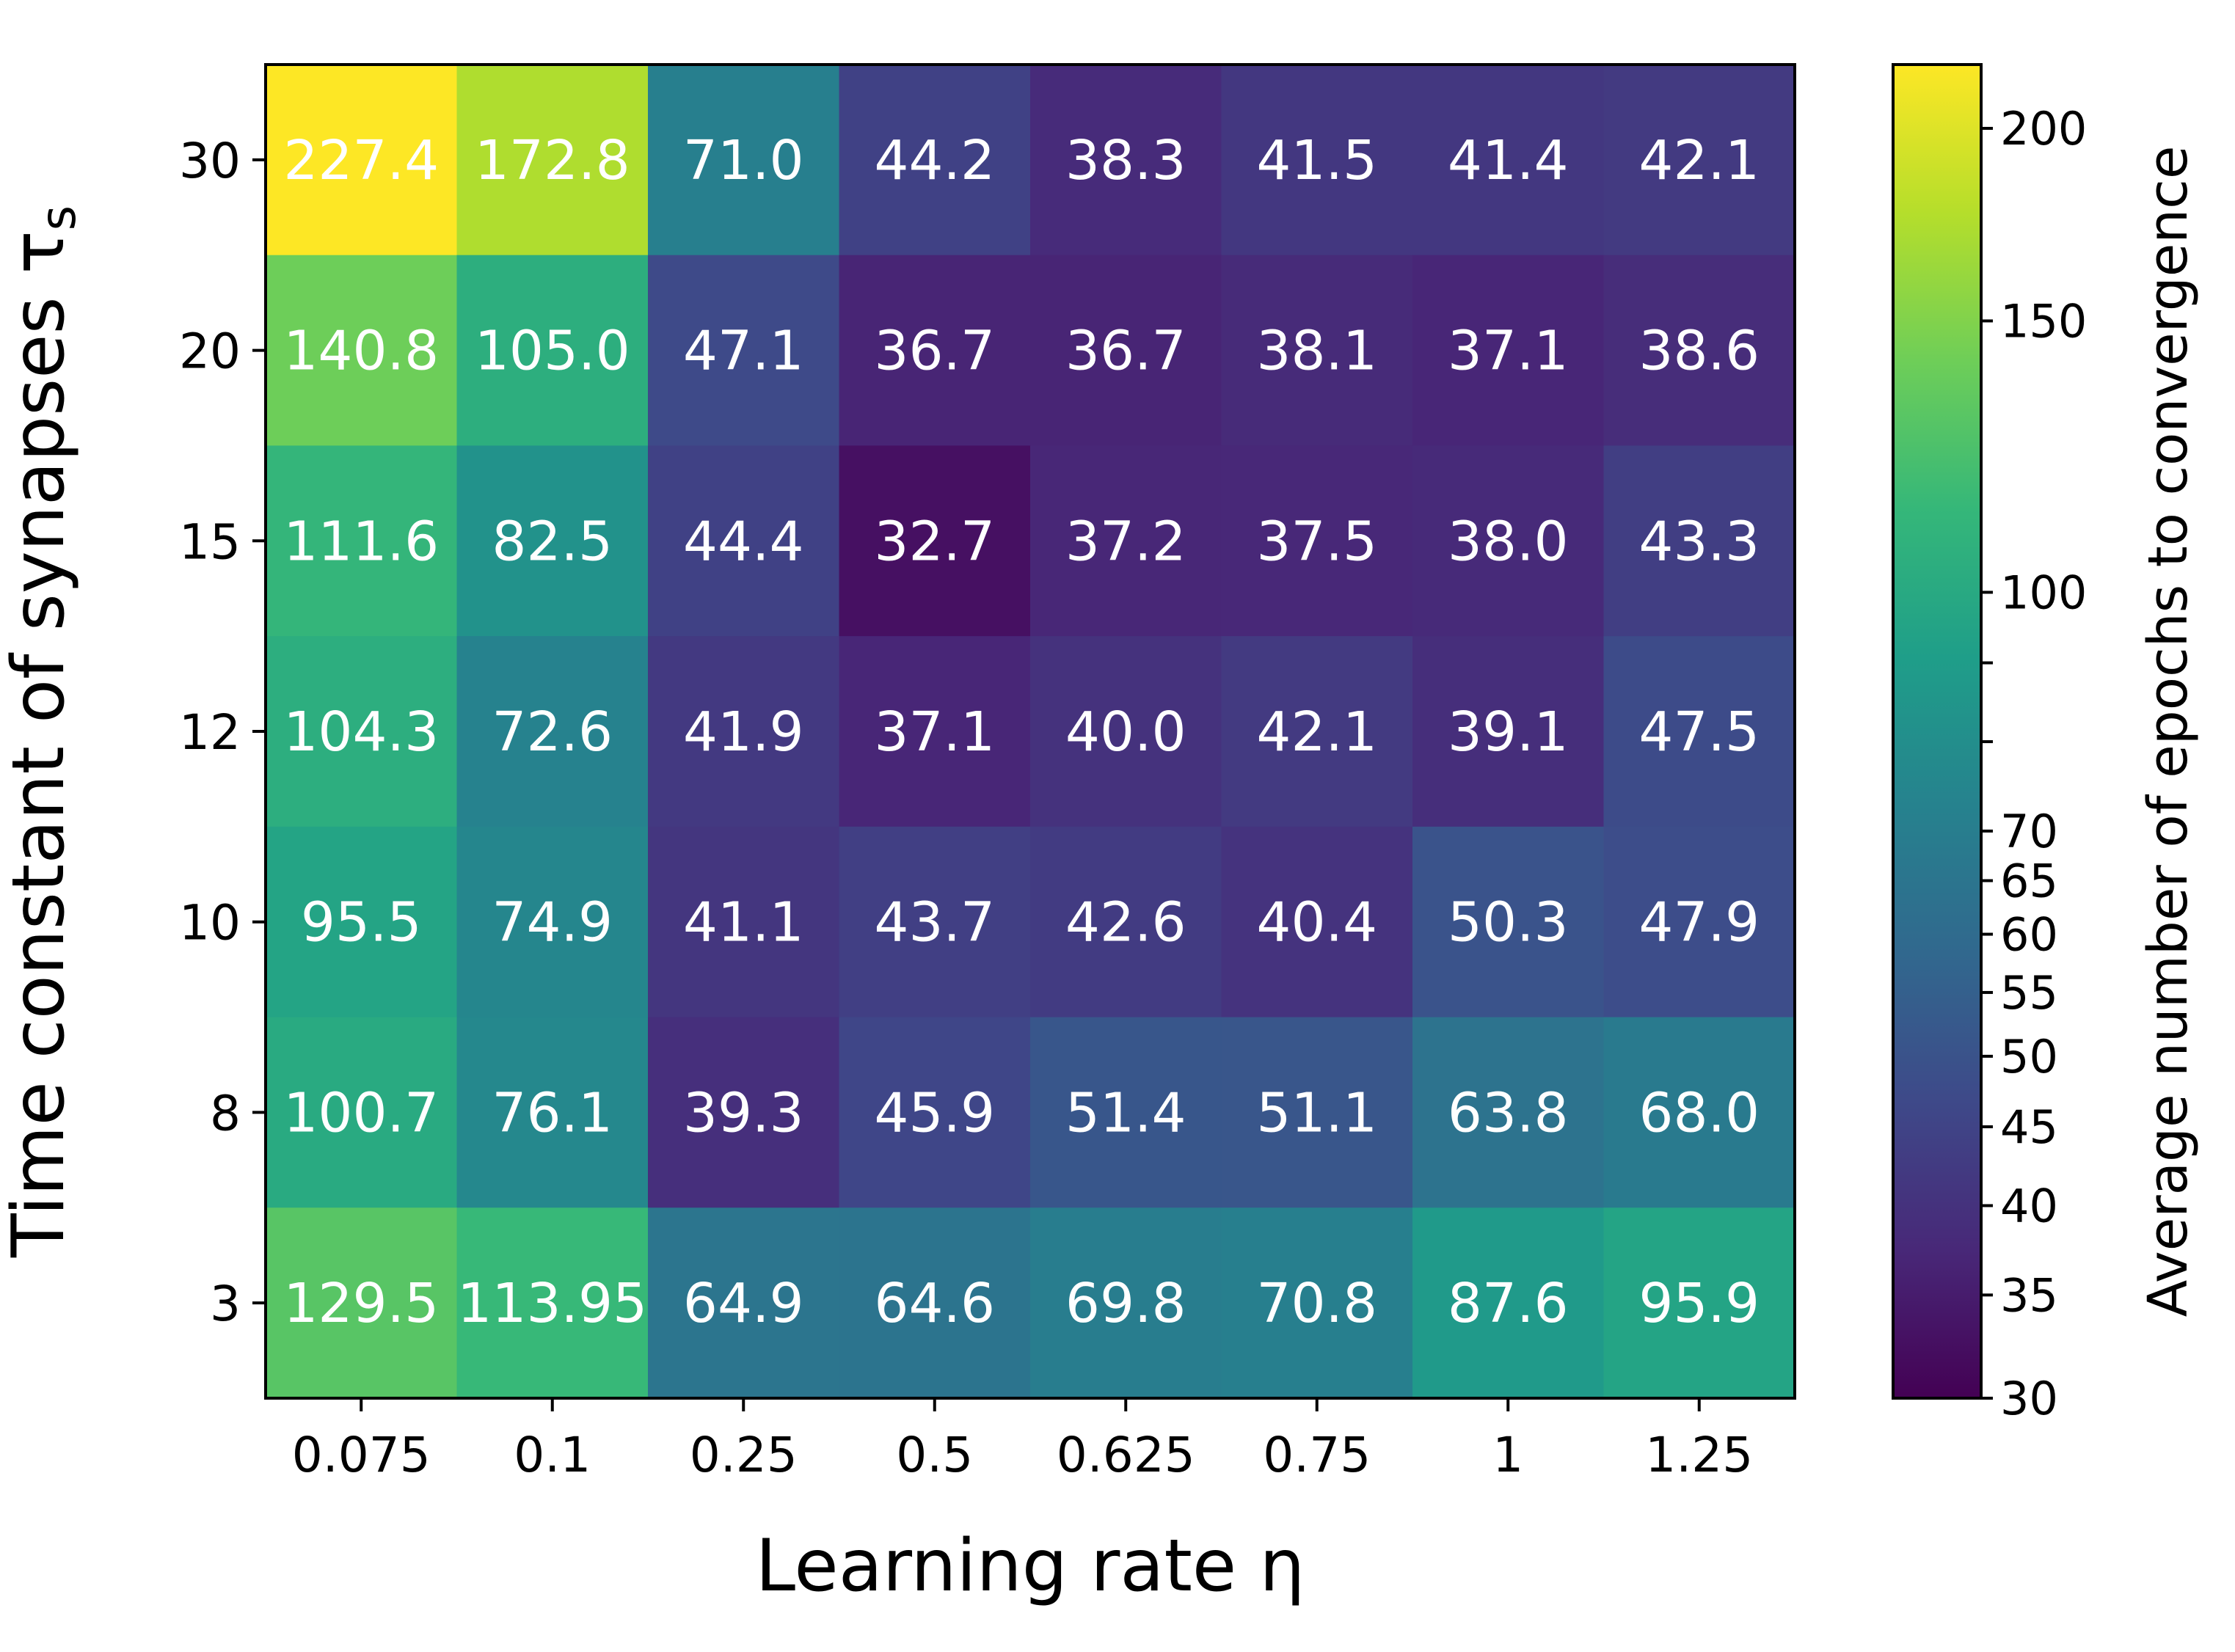 Image resolution: width=2235 pixels, height=1652 pixels. I want to click on x-tick-label: 0.075, so click(361, 1455).